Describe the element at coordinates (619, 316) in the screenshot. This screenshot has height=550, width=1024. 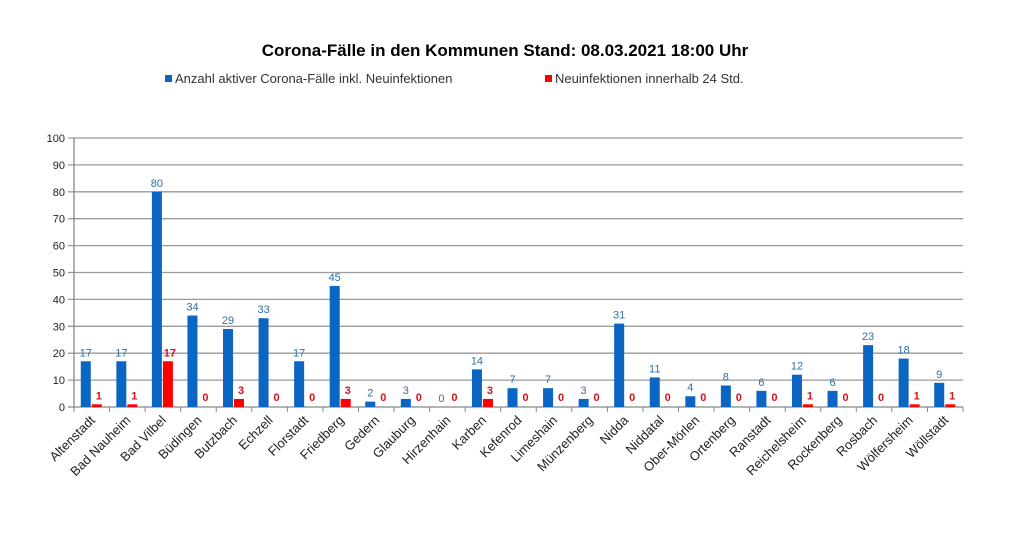
I see `data-label-active: 31` at that location.